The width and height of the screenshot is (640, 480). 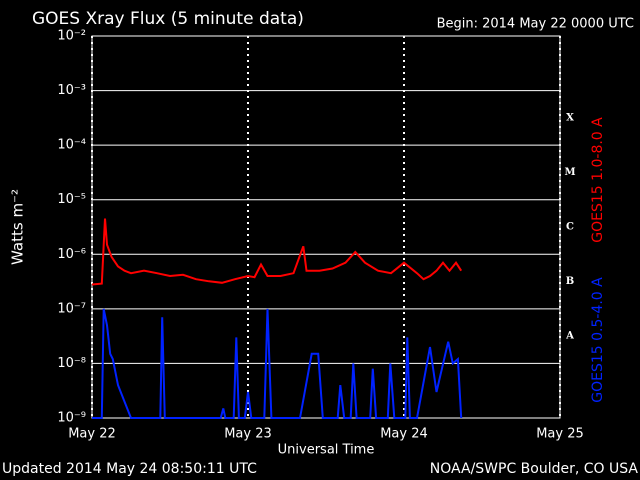 What do you see at coordinates (18, 227) in the screenshot?
I see `y-axis-label: Watts m⁻²` at bounding box center [18, 227].